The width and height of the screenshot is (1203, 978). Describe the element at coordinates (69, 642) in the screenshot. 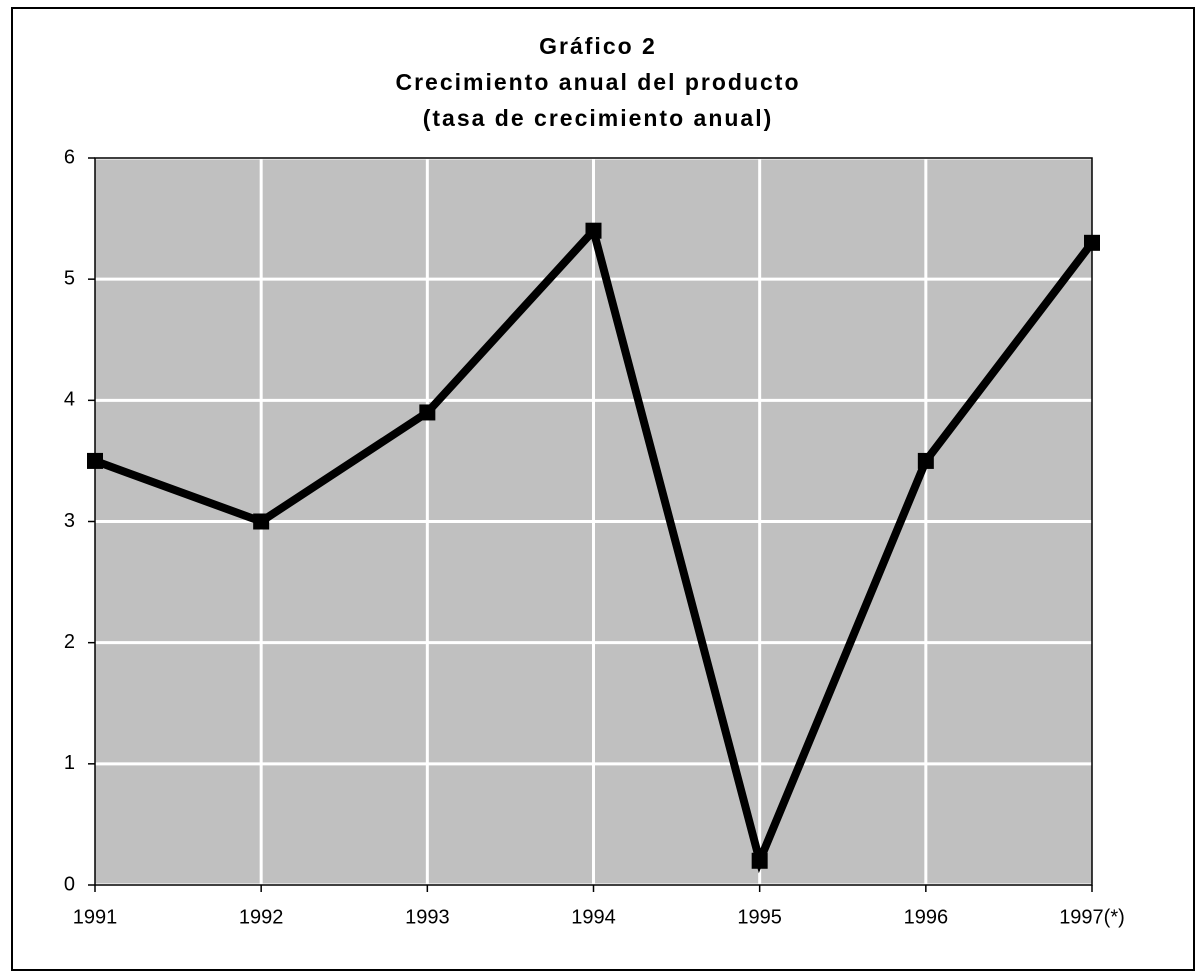

I see `y-tick-label: 2` at that location.